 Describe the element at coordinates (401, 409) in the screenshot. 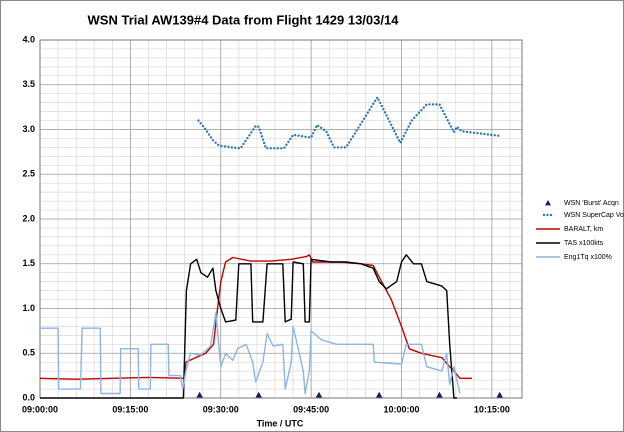

I see `x-tick-label: 10:00:00` at that location.